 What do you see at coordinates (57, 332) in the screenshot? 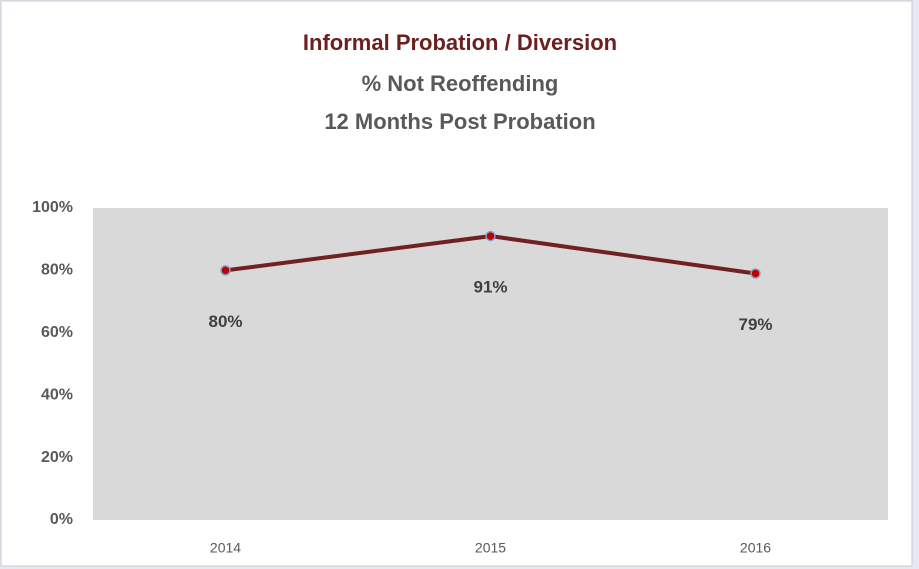
I see `y-tick-label: 60%` at bounding box center [57, 332].